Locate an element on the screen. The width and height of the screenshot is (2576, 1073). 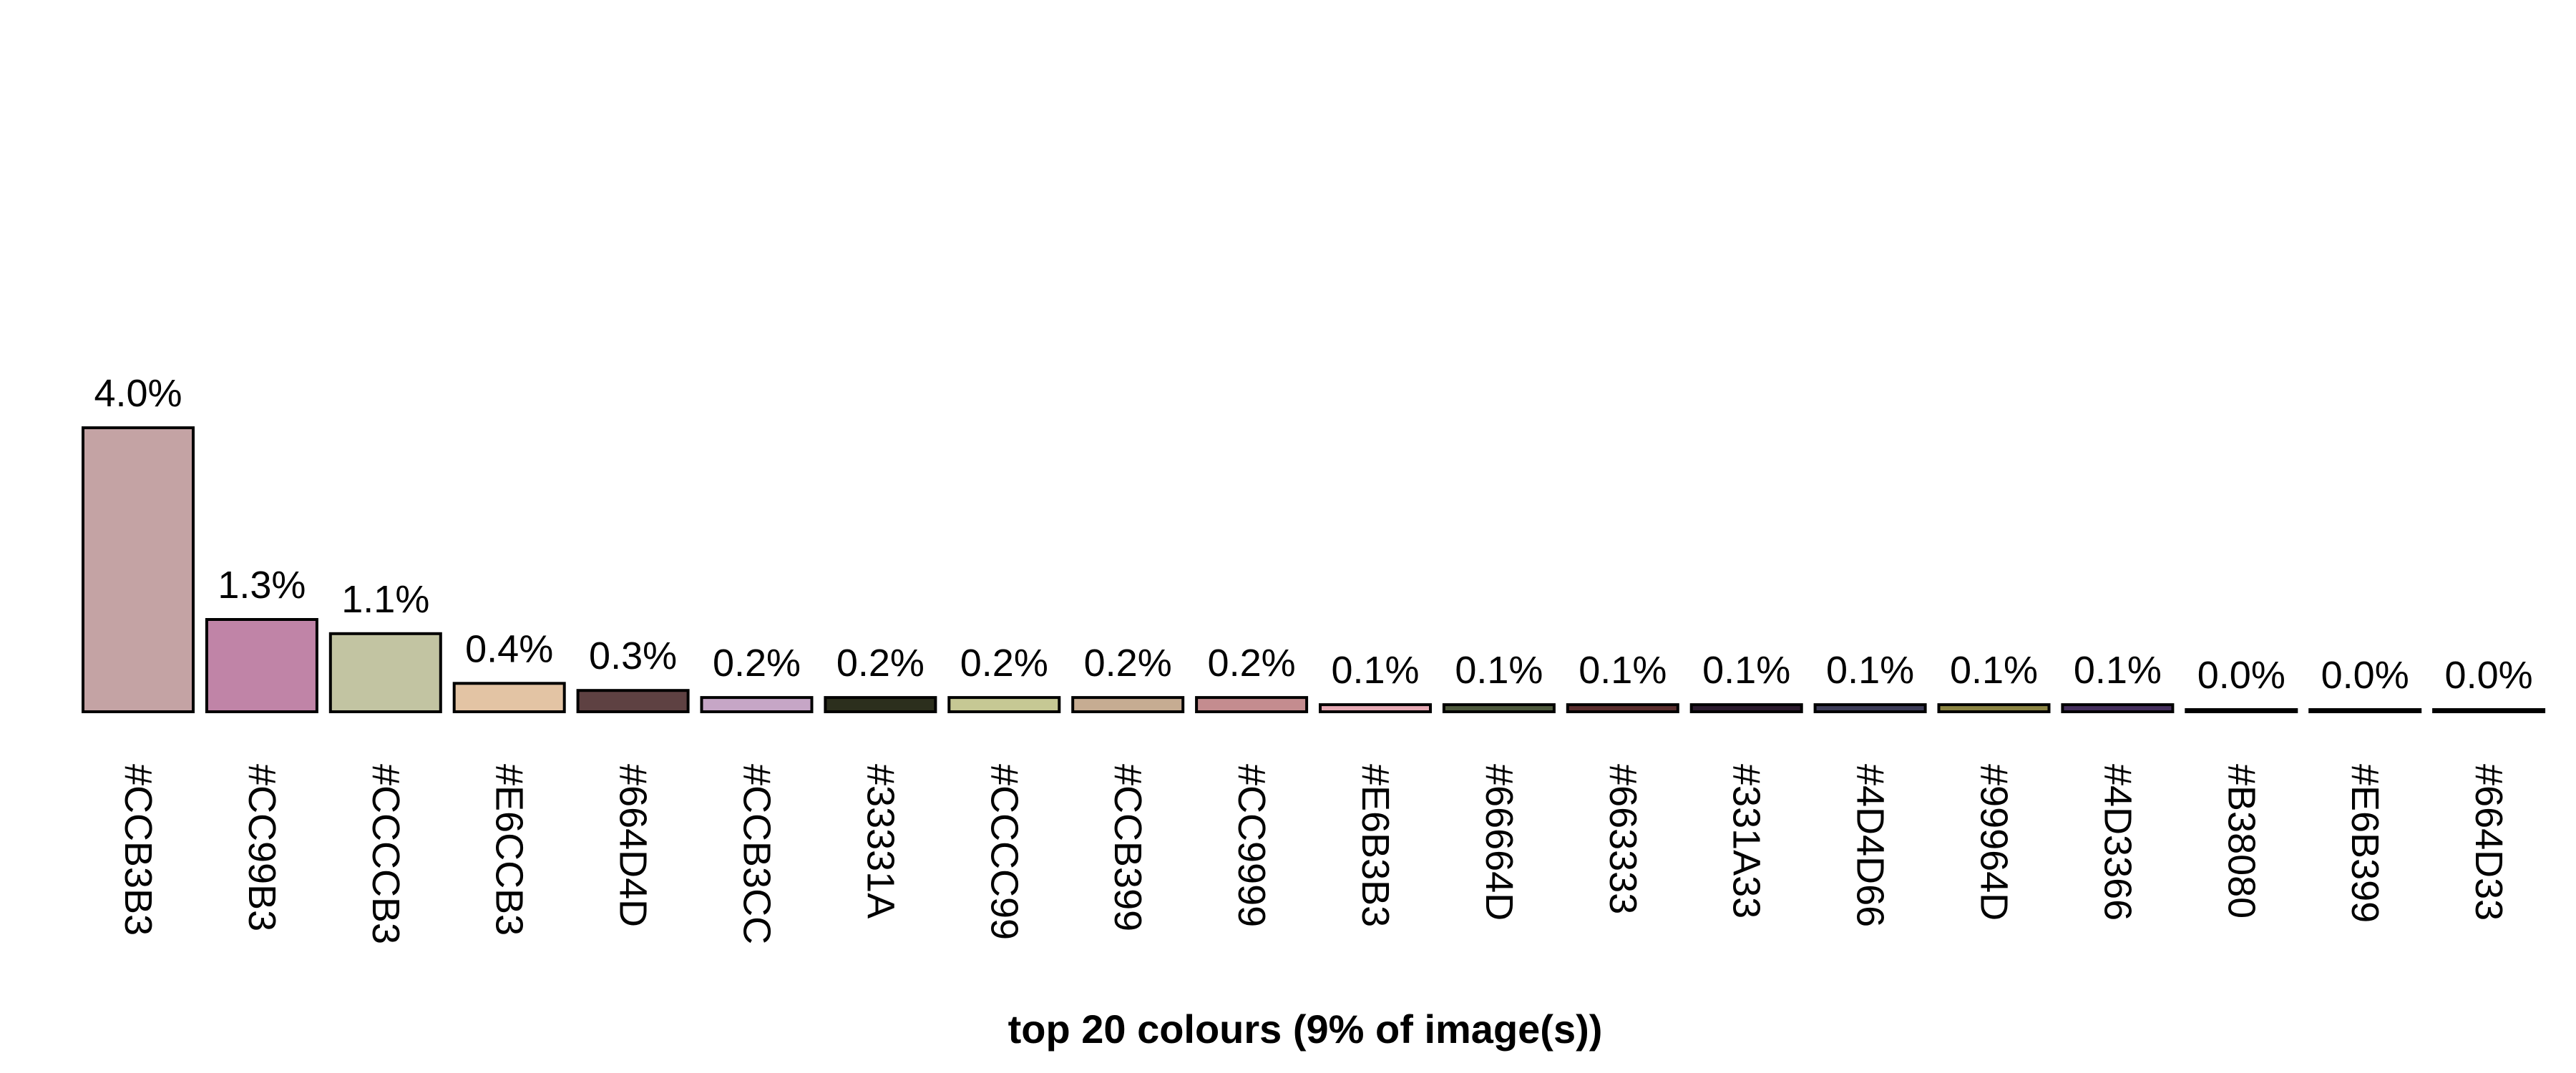
category-tick-label: #CCB3CC is located at coordinates (757, 854).